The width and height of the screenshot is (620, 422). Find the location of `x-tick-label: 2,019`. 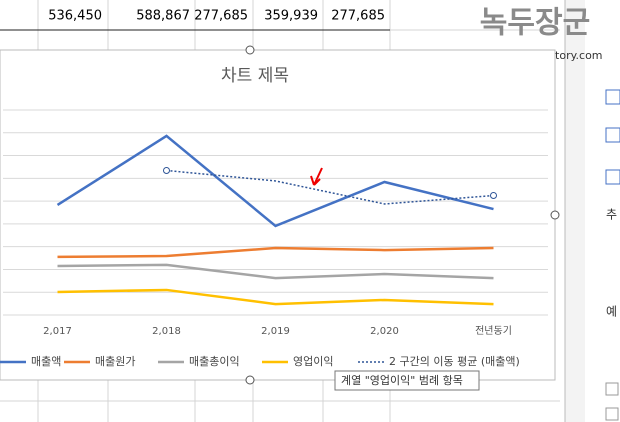

x-tick-label: 2,019 is located at coordinates (275, 331).